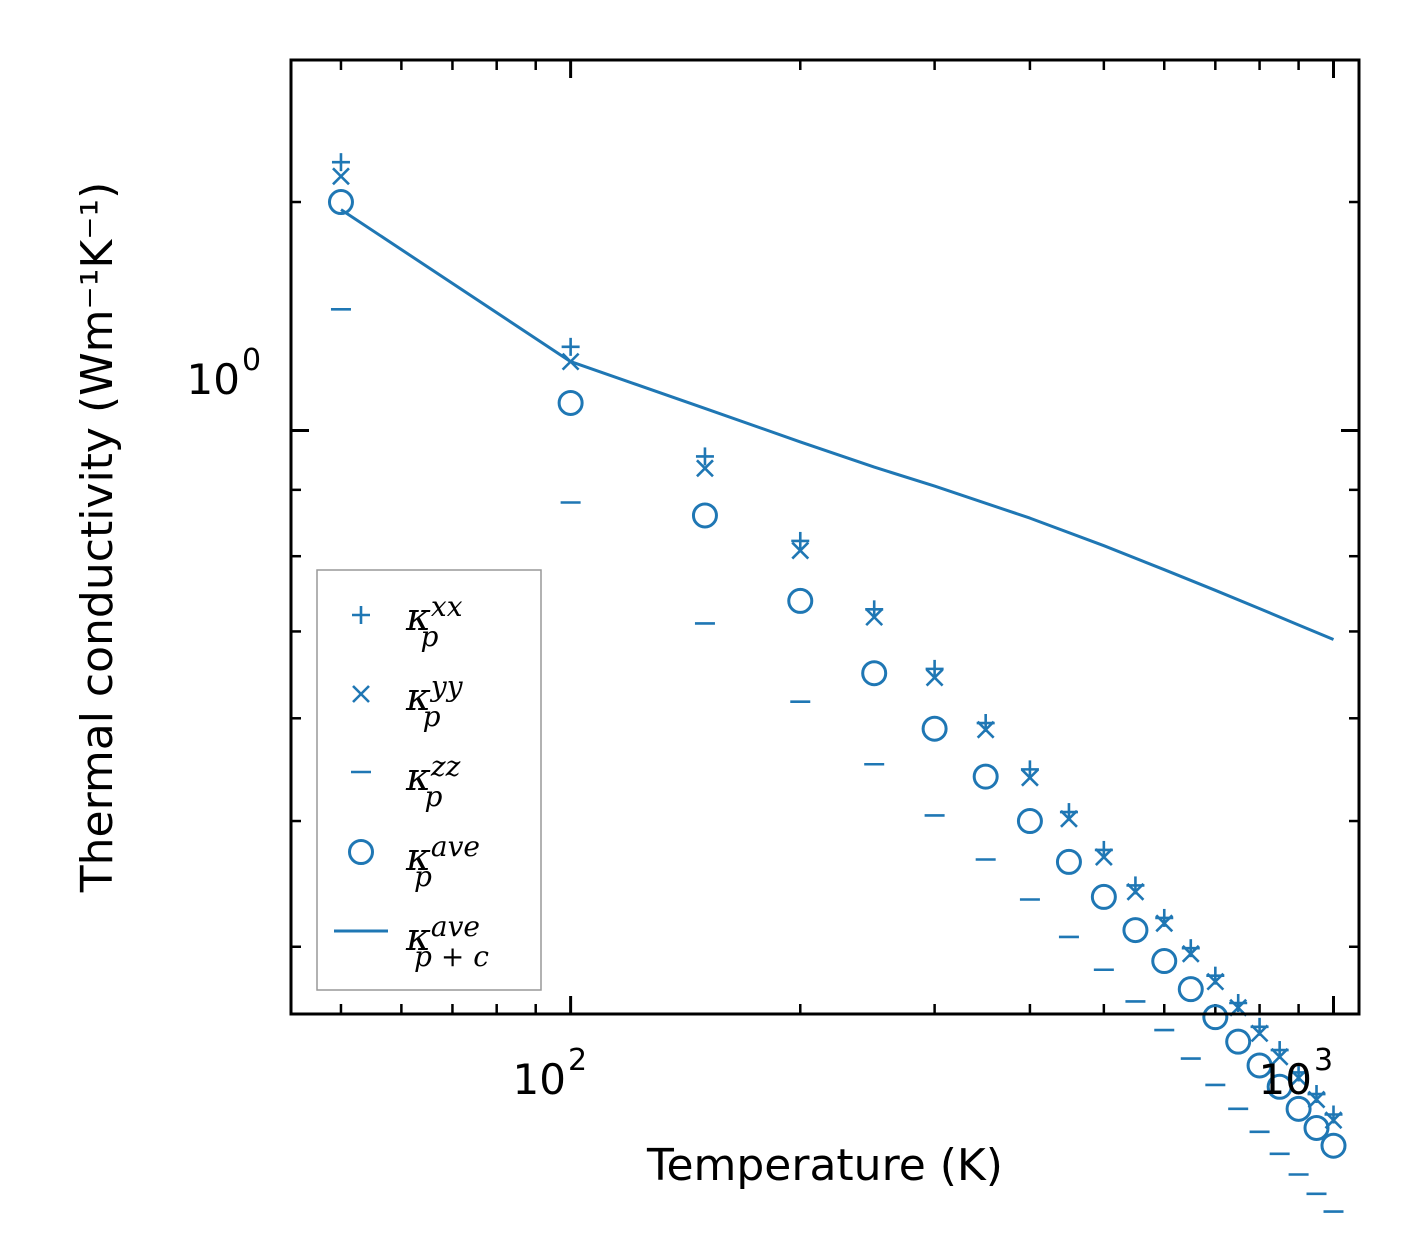 The image size is (1421, 1254). What do you see at coordinates (361, 615) in the screenshot?
I see `legend-handle-xx` at bounding box center [361, 615].